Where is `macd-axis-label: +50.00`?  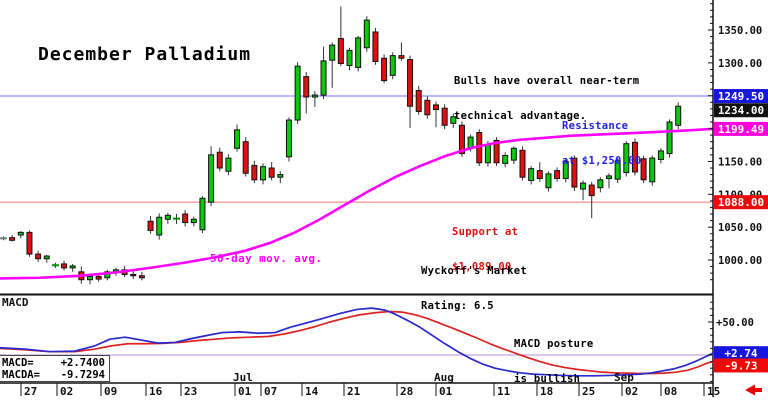 macd-axis-label: +50.00 is located at coordinates (735, 323).